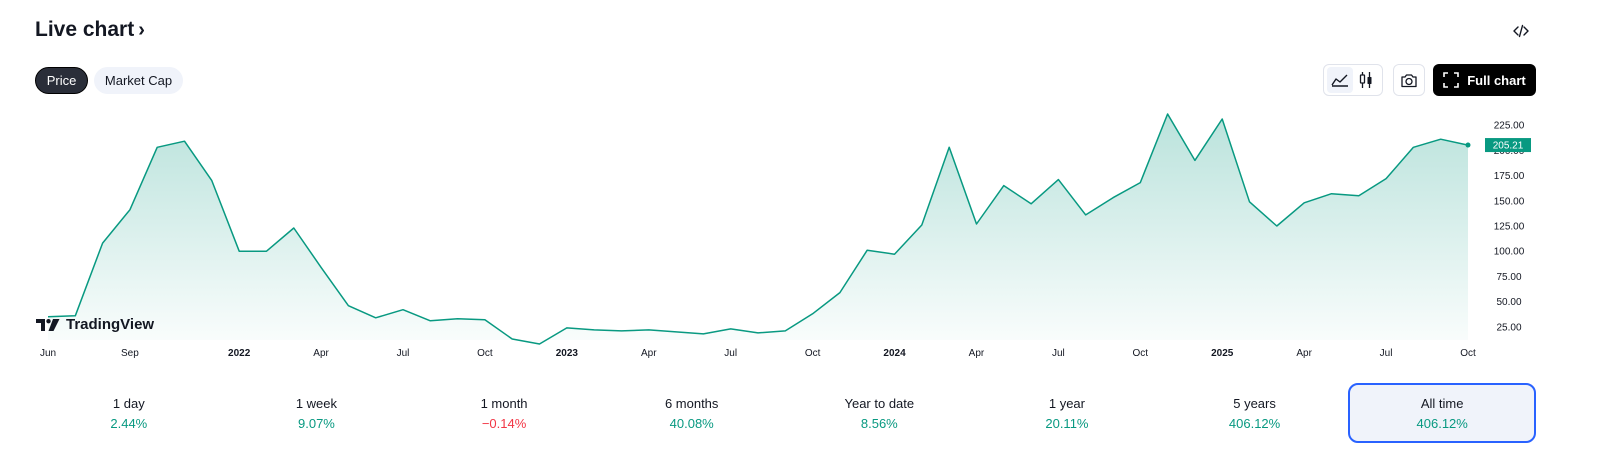  What do you see at coordinates (504, 413) in the screenshot?
I see `period-option: 1 month −0.14%` at bounding box center [504, 413].